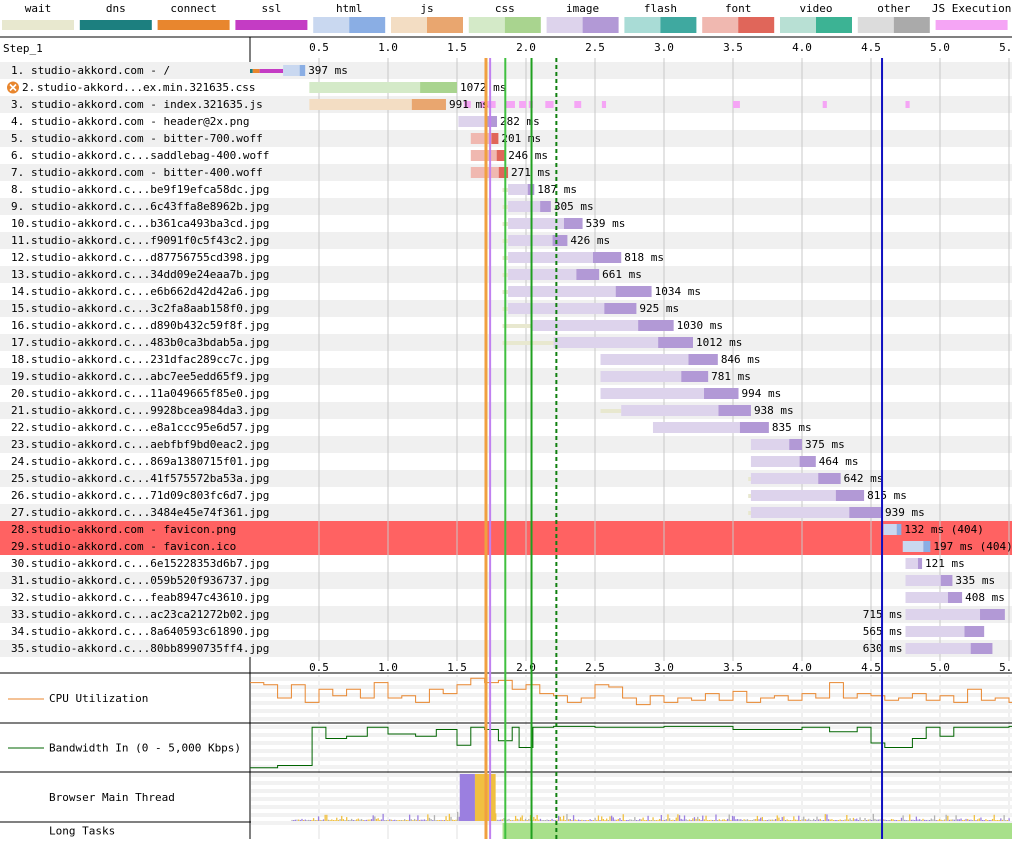 This screenshot has height=842, width=1012. I want to click on x-tick-label-top: 4.5, so click(871, 47).